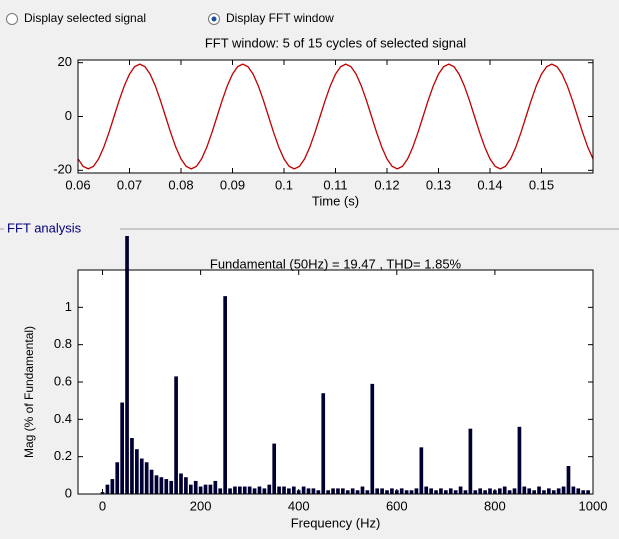  I want to click on y-tick-label: -20, so click(62, 169).